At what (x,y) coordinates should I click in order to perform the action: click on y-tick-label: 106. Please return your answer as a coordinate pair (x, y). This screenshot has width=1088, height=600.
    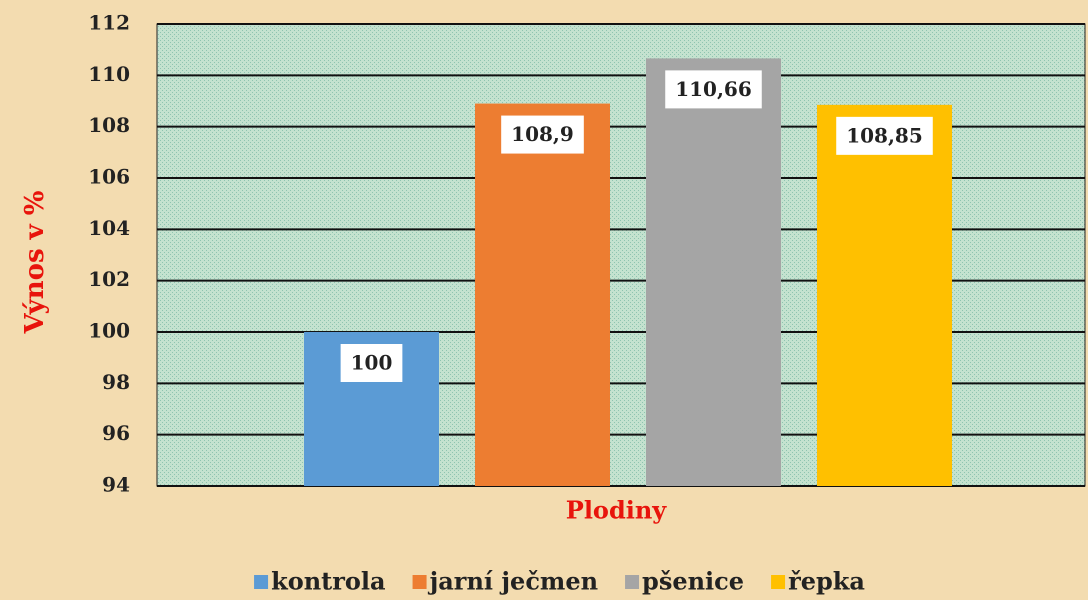
    Looking at the image, I should click on (109, 177).